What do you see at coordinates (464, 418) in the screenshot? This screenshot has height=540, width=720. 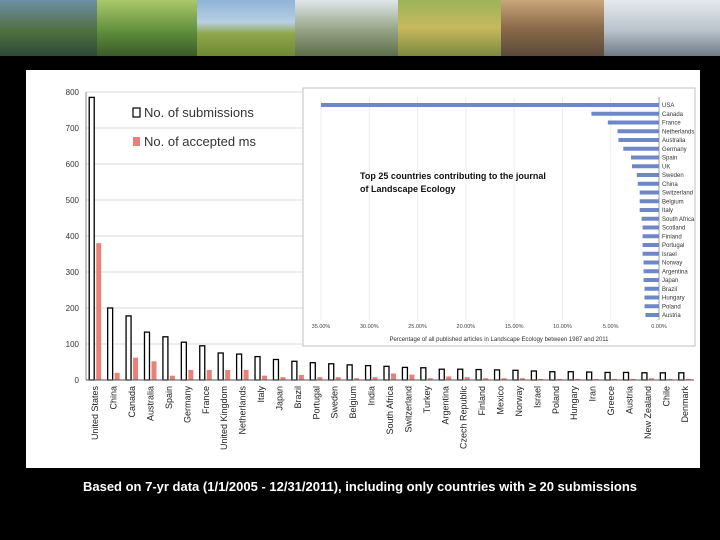 I see `x-tick-label: Czech Republic` at bounding box center [464, 418].